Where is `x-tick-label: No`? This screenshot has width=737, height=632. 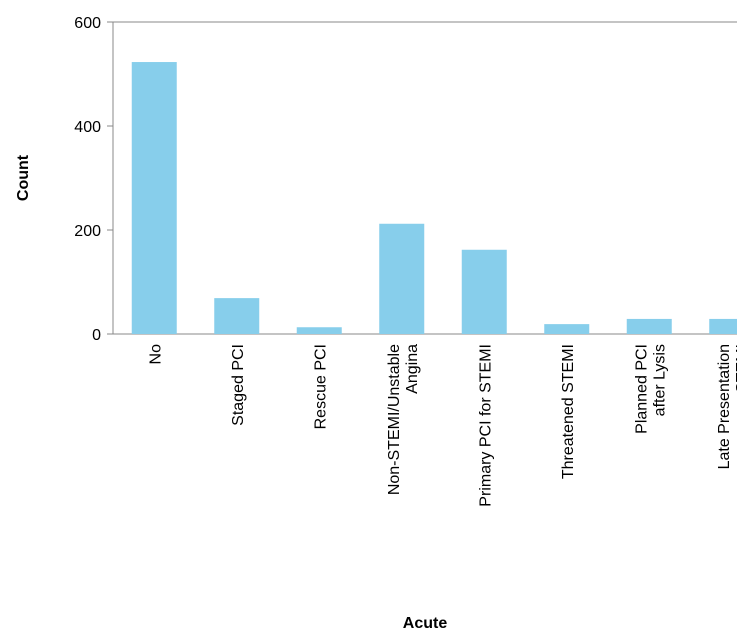
x-tick-label: No is located at coordinates (155, 354).